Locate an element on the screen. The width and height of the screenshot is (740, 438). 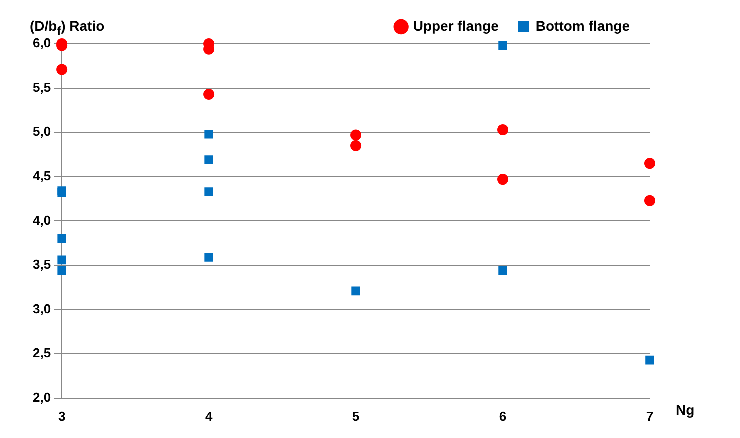
y-tick-label: 3,5 is located at coordinates (42, 264).